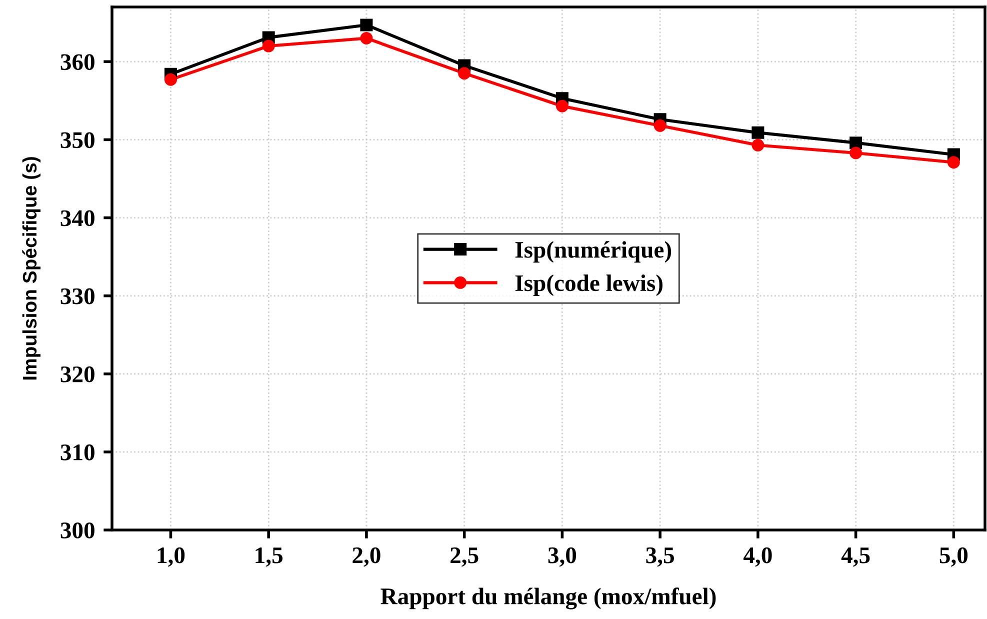 Image resolution: width=987 pixels, height=619 pixels. What do you see at coordinates (464, 557) in the screenshot?
I see `x-tick-label: 2,5` at bounding box center [464, 557].